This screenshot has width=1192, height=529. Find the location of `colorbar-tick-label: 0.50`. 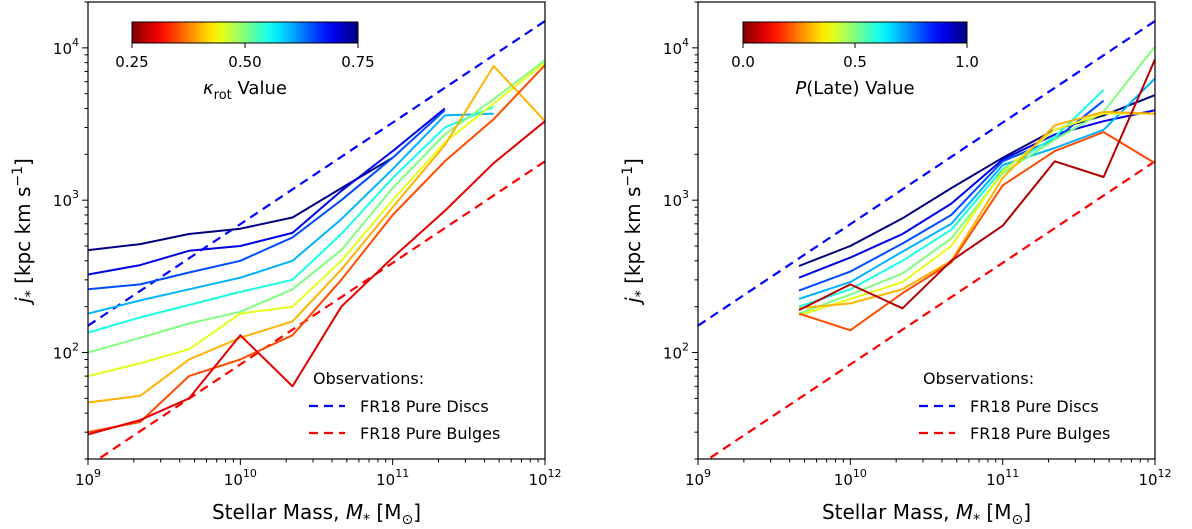

colorbar-tick-label: 0.50 is located at coordinates (244, 62).